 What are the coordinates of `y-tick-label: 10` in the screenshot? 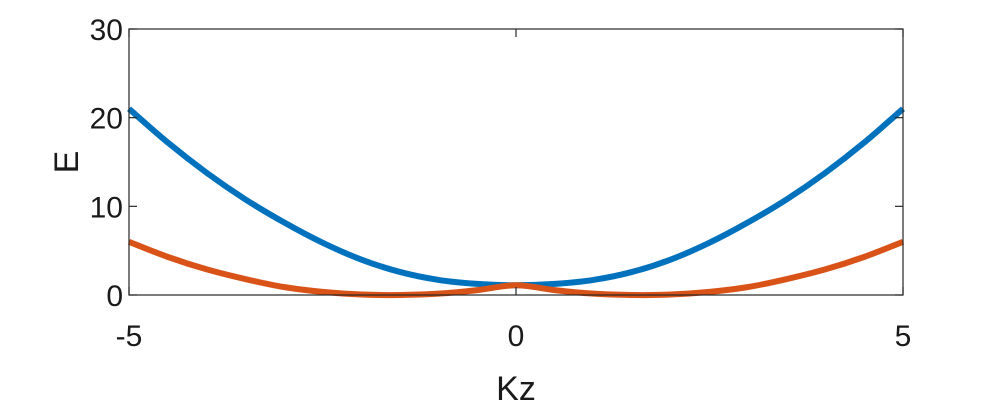 It's located at (106, 207).